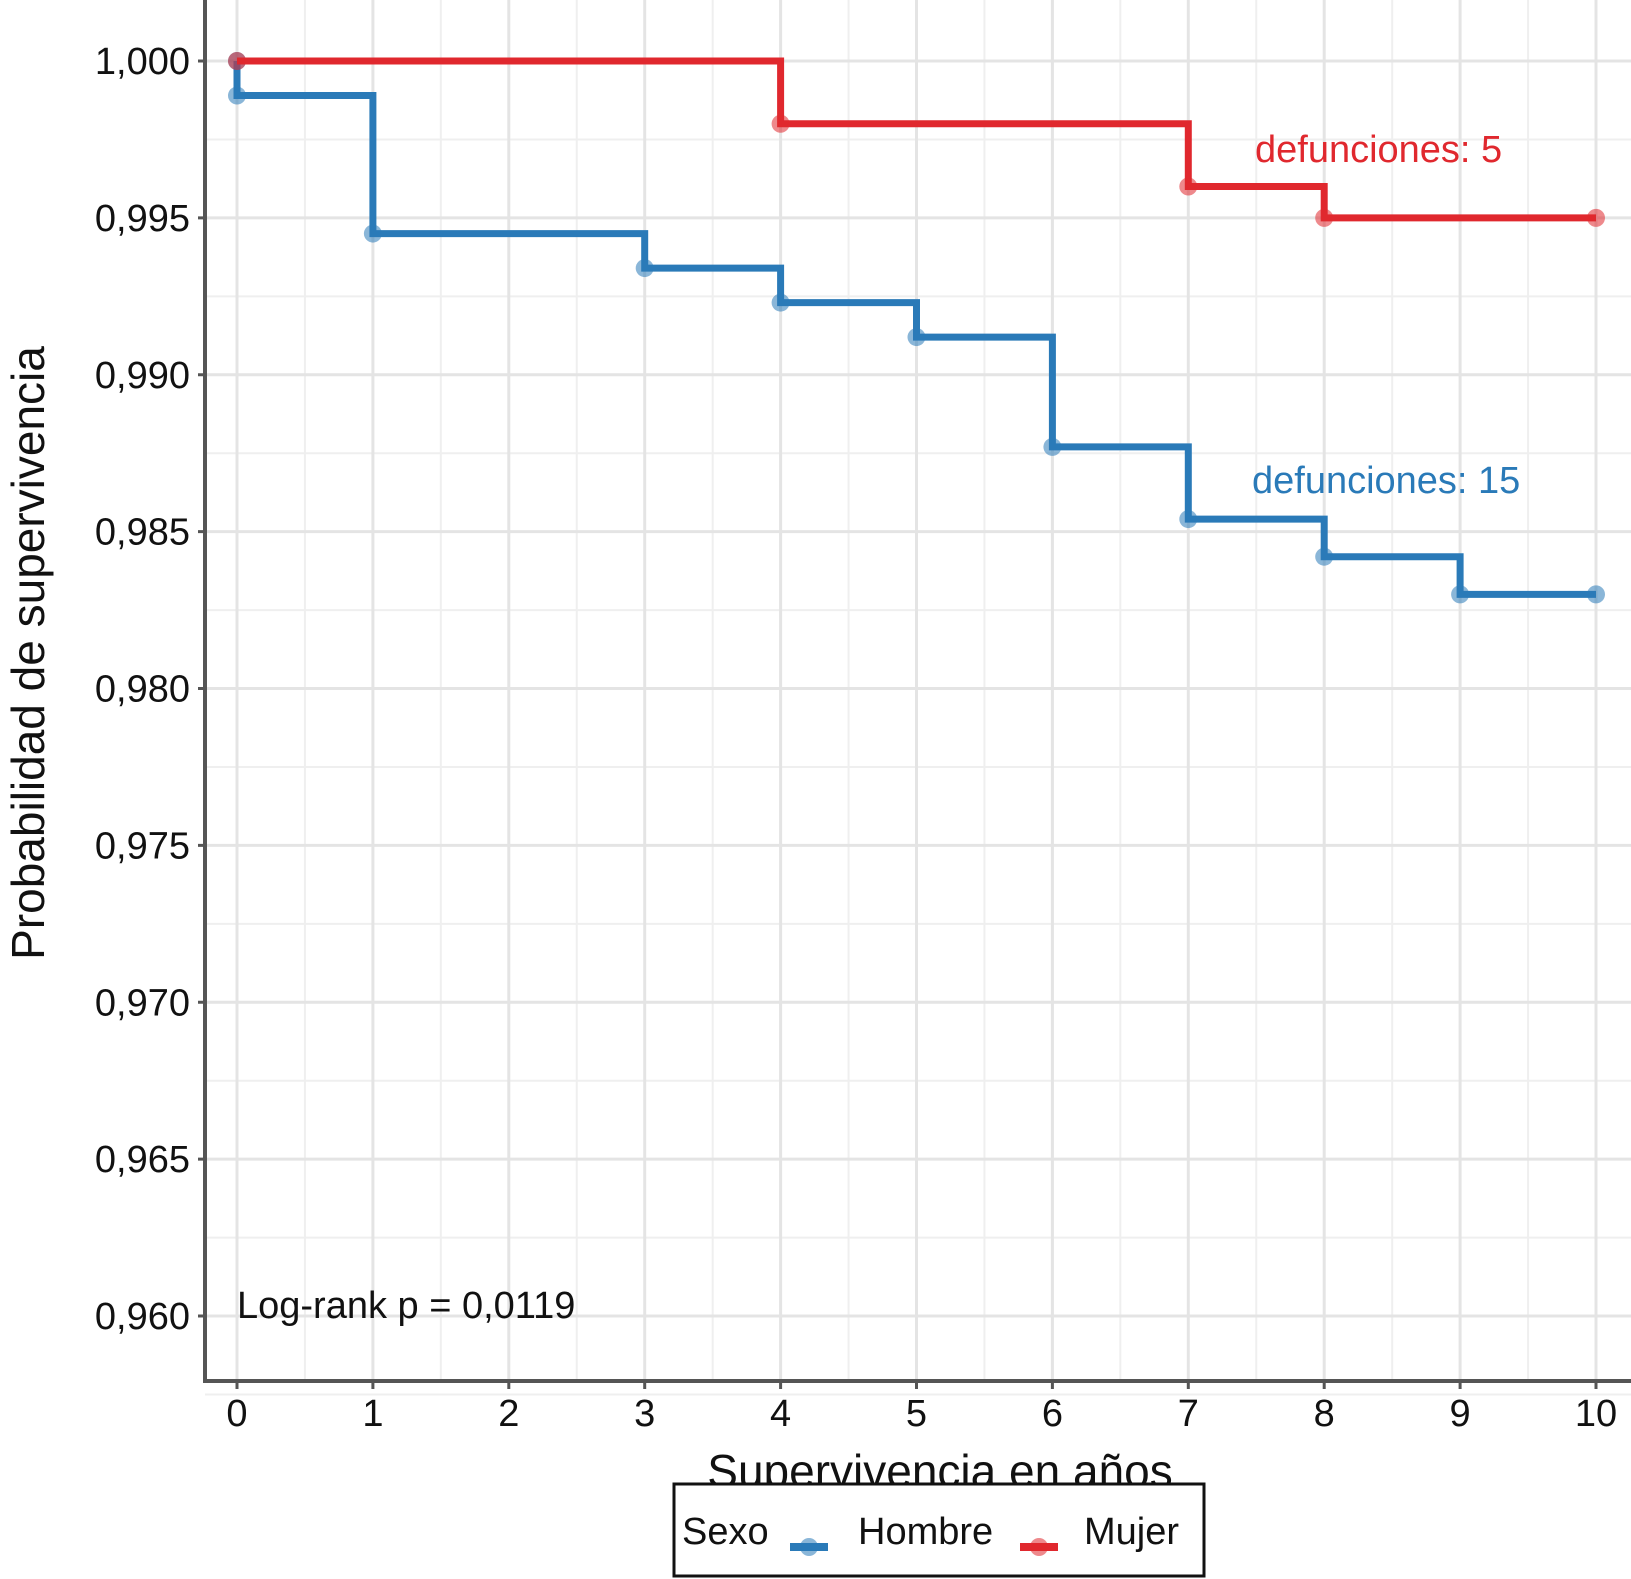 Image resolution: width=1631 pixels, height=1579 pixels. I want to click on x-tick-label: 5, so click(916, 1414).